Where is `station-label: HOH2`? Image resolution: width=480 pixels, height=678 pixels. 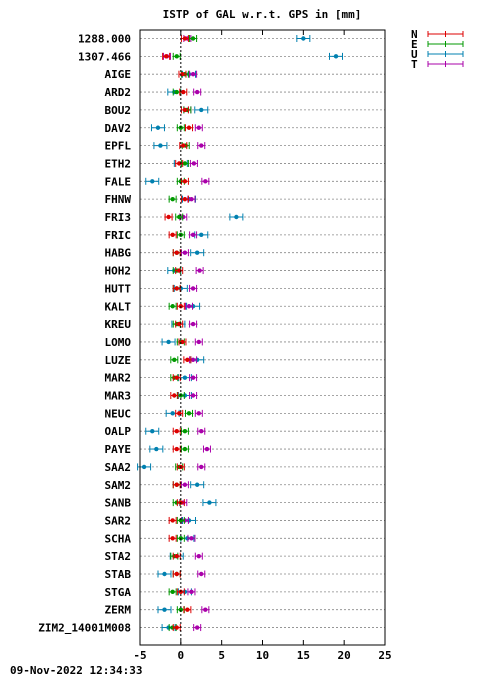 station-label: HOH2 is located at coordinates (118, 271).